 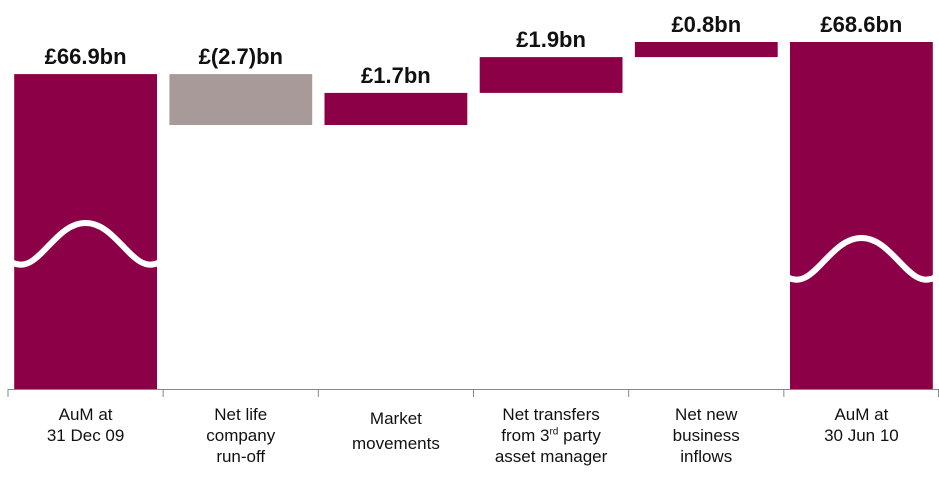 What do you see at coordinates (395, 418) in the screenshot?
I see `category-label-line: Market` at bounding box center [395, 418].